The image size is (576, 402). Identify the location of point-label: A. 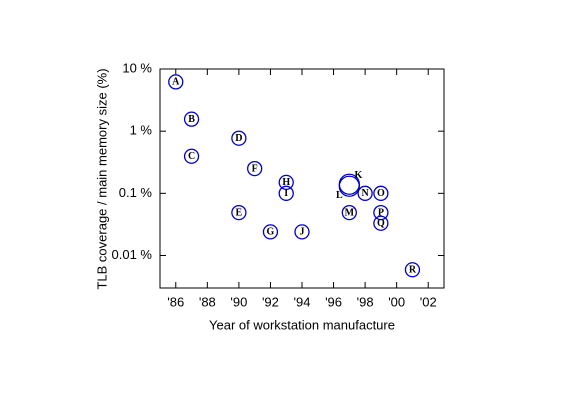
(176, 82).